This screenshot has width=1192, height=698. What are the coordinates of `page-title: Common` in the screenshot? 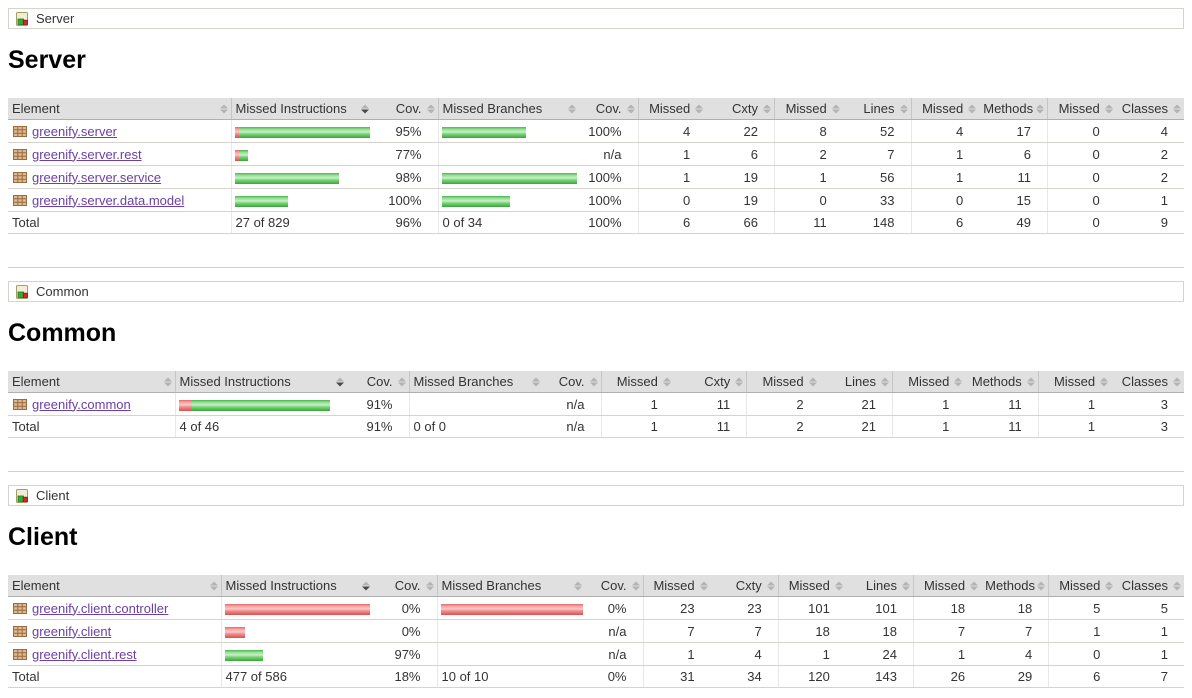 It's located at (62, 333).